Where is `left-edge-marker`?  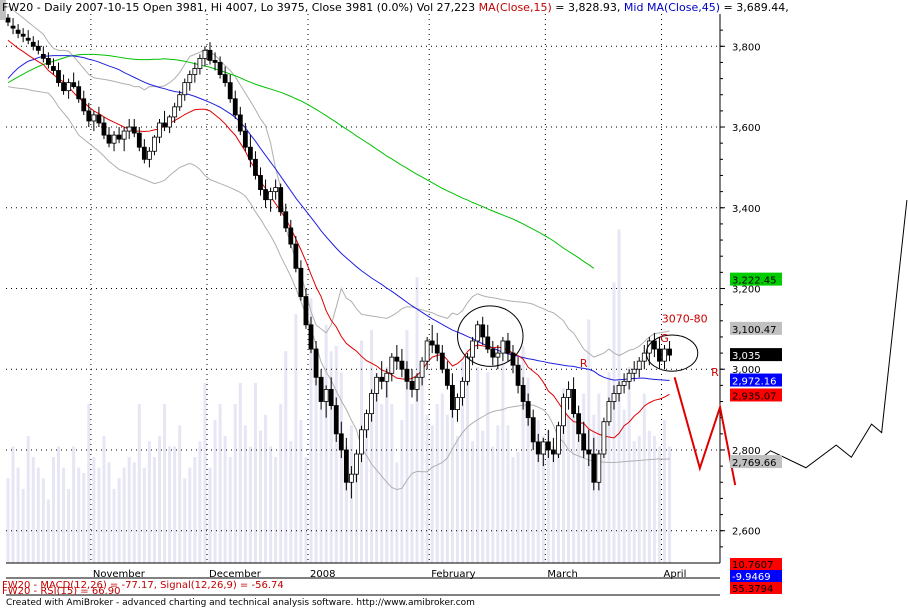
left-edge-marker is located at coordinates (3, 10).